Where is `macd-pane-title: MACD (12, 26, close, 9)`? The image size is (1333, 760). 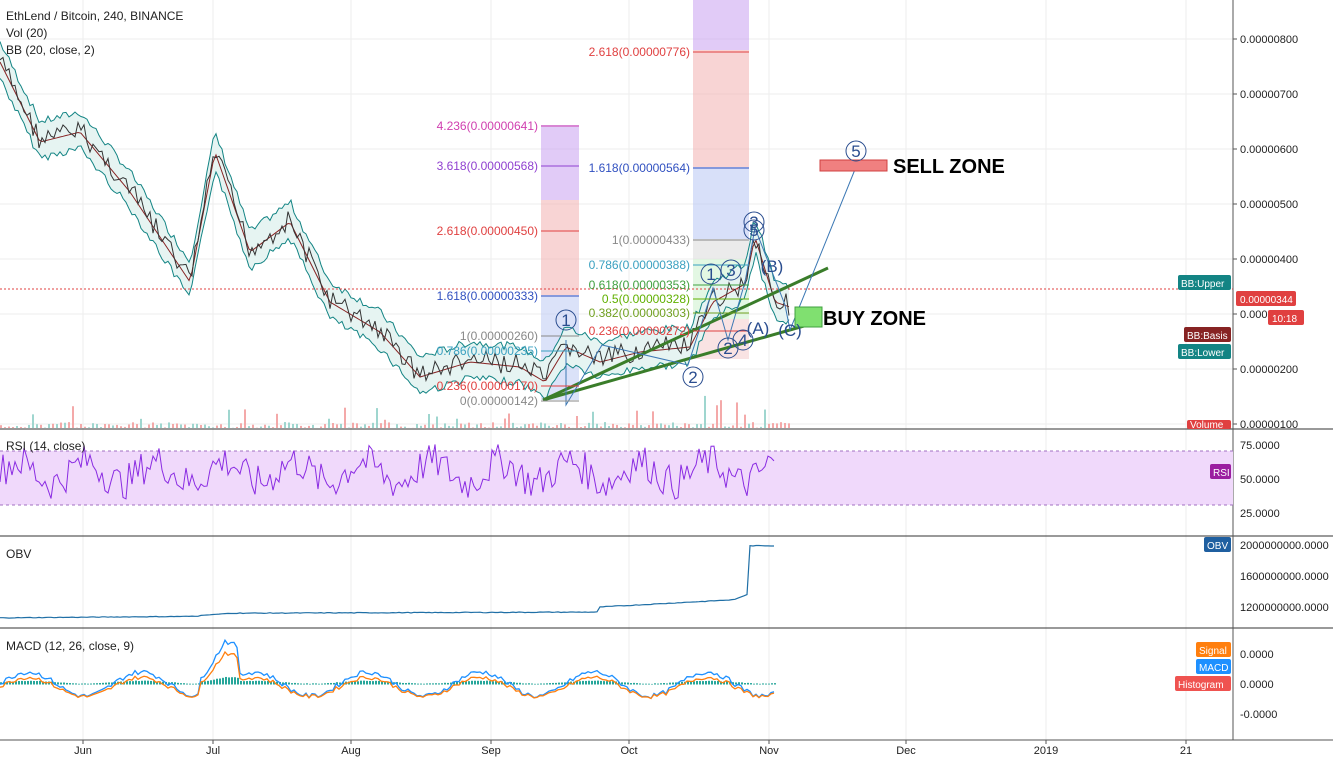 macd-pane-title: MACD (12, 26, close, 9) is located at coordinates (70, 646).